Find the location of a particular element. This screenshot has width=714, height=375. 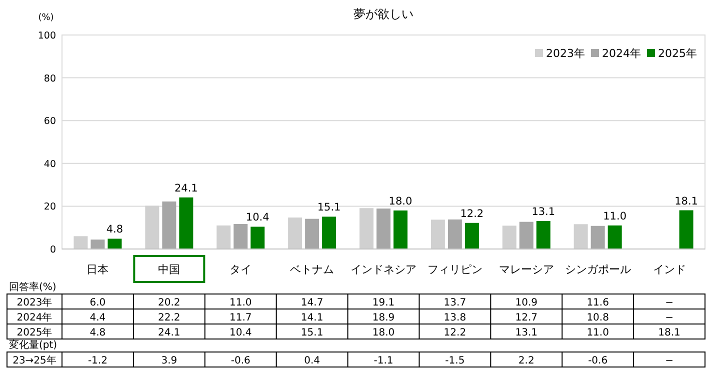

x-tick-label: マレーシア is located at coordinates (526, 269).